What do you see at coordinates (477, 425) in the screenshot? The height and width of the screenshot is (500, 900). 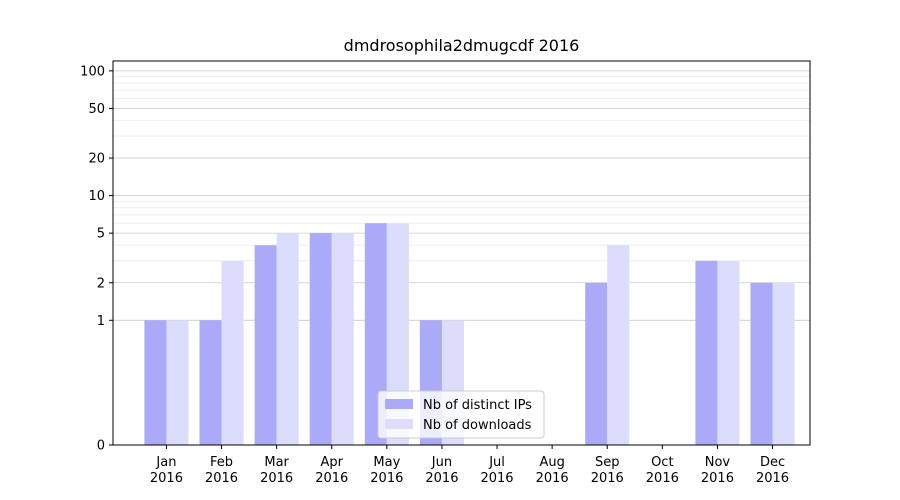 I see `legend-label-downloads: Nb of downloads` at bounding box center [477, 425].